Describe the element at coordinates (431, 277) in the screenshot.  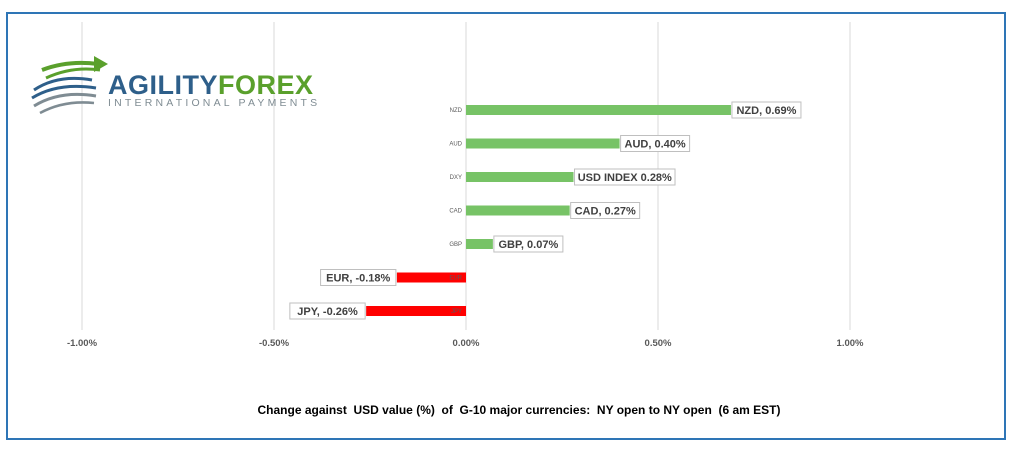
I see `bar-eur` at that location.